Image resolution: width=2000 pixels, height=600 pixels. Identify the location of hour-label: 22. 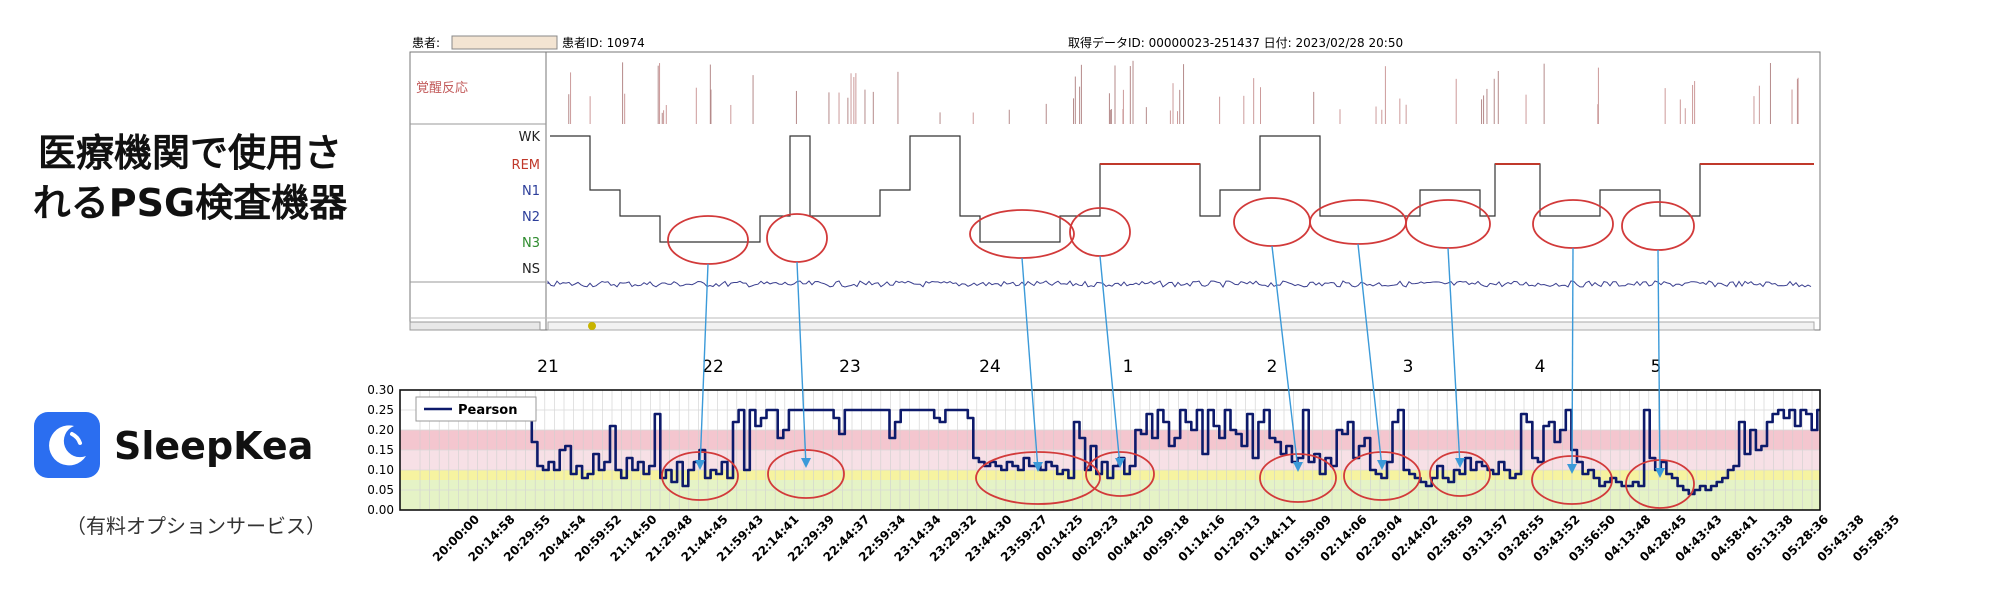
(713, 367).